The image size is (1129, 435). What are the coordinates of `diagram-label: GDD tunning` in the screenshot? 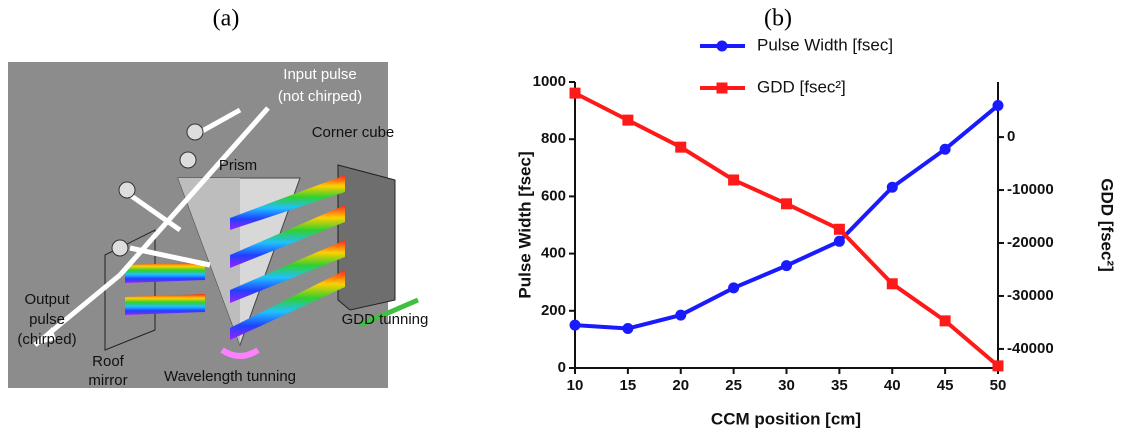 It's located at (385, 319).